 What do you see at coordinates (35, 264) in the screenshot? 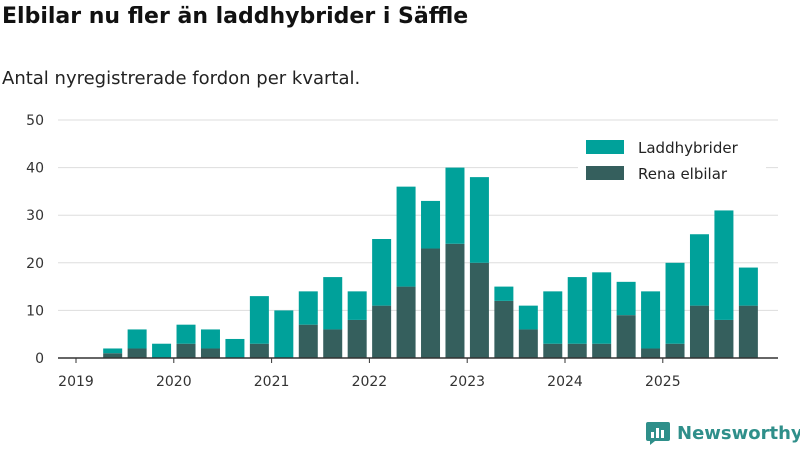
I see `y-tick-label: 20` at bounding box center [35, 264].